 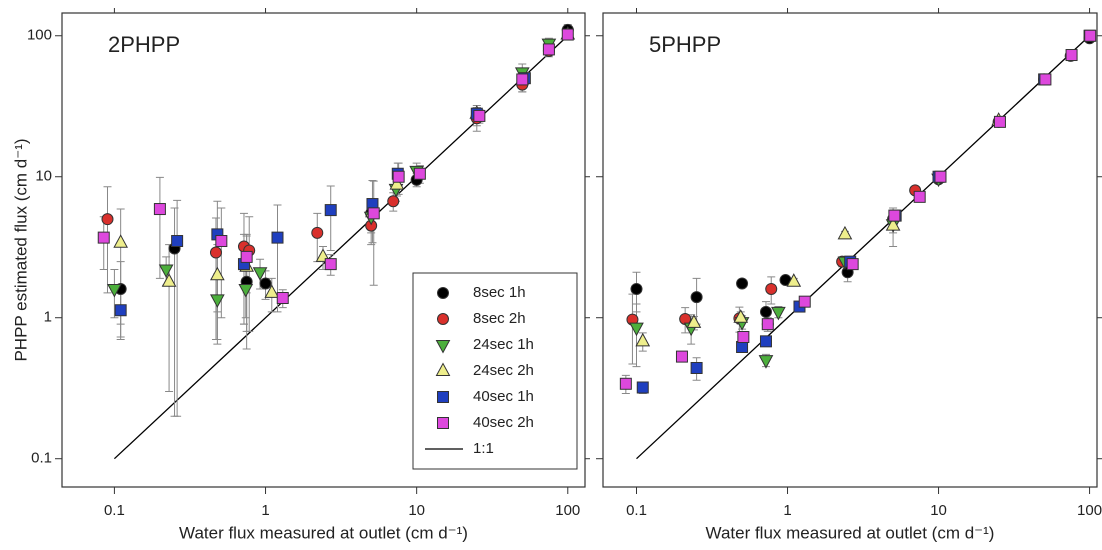 What do you see at coordinates (503, 370) in the screenshot?
I see `legend-text: 24sec 2h` at bounding box center [503, 370].